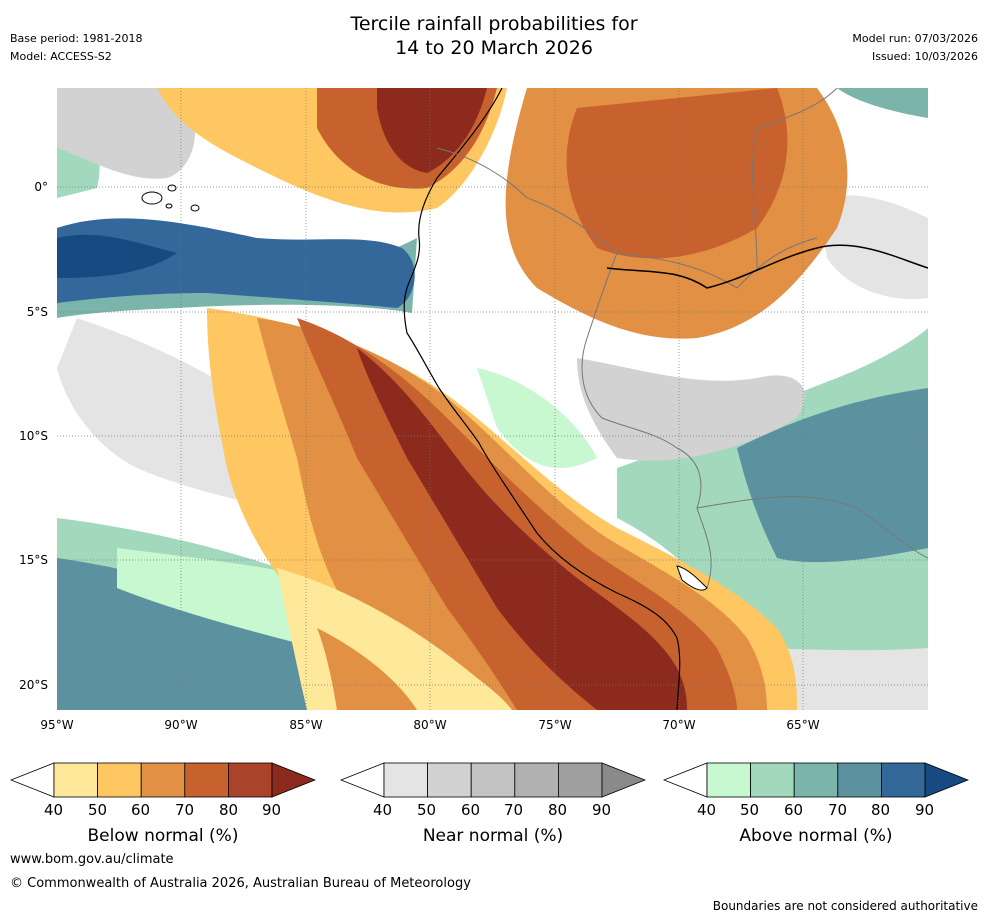 Image resolution: width=988 pixels, height=919 pixels. I want to click on colorbar-above-svg, so click(816, 780).